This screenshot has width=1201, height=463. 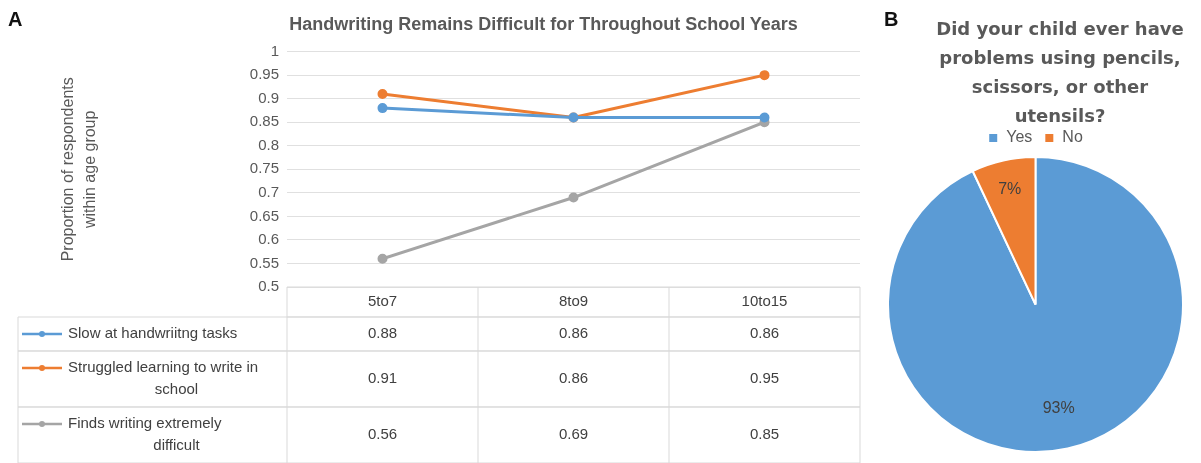 I want to click on data-label: 0.69, so click(x=573, y=434).